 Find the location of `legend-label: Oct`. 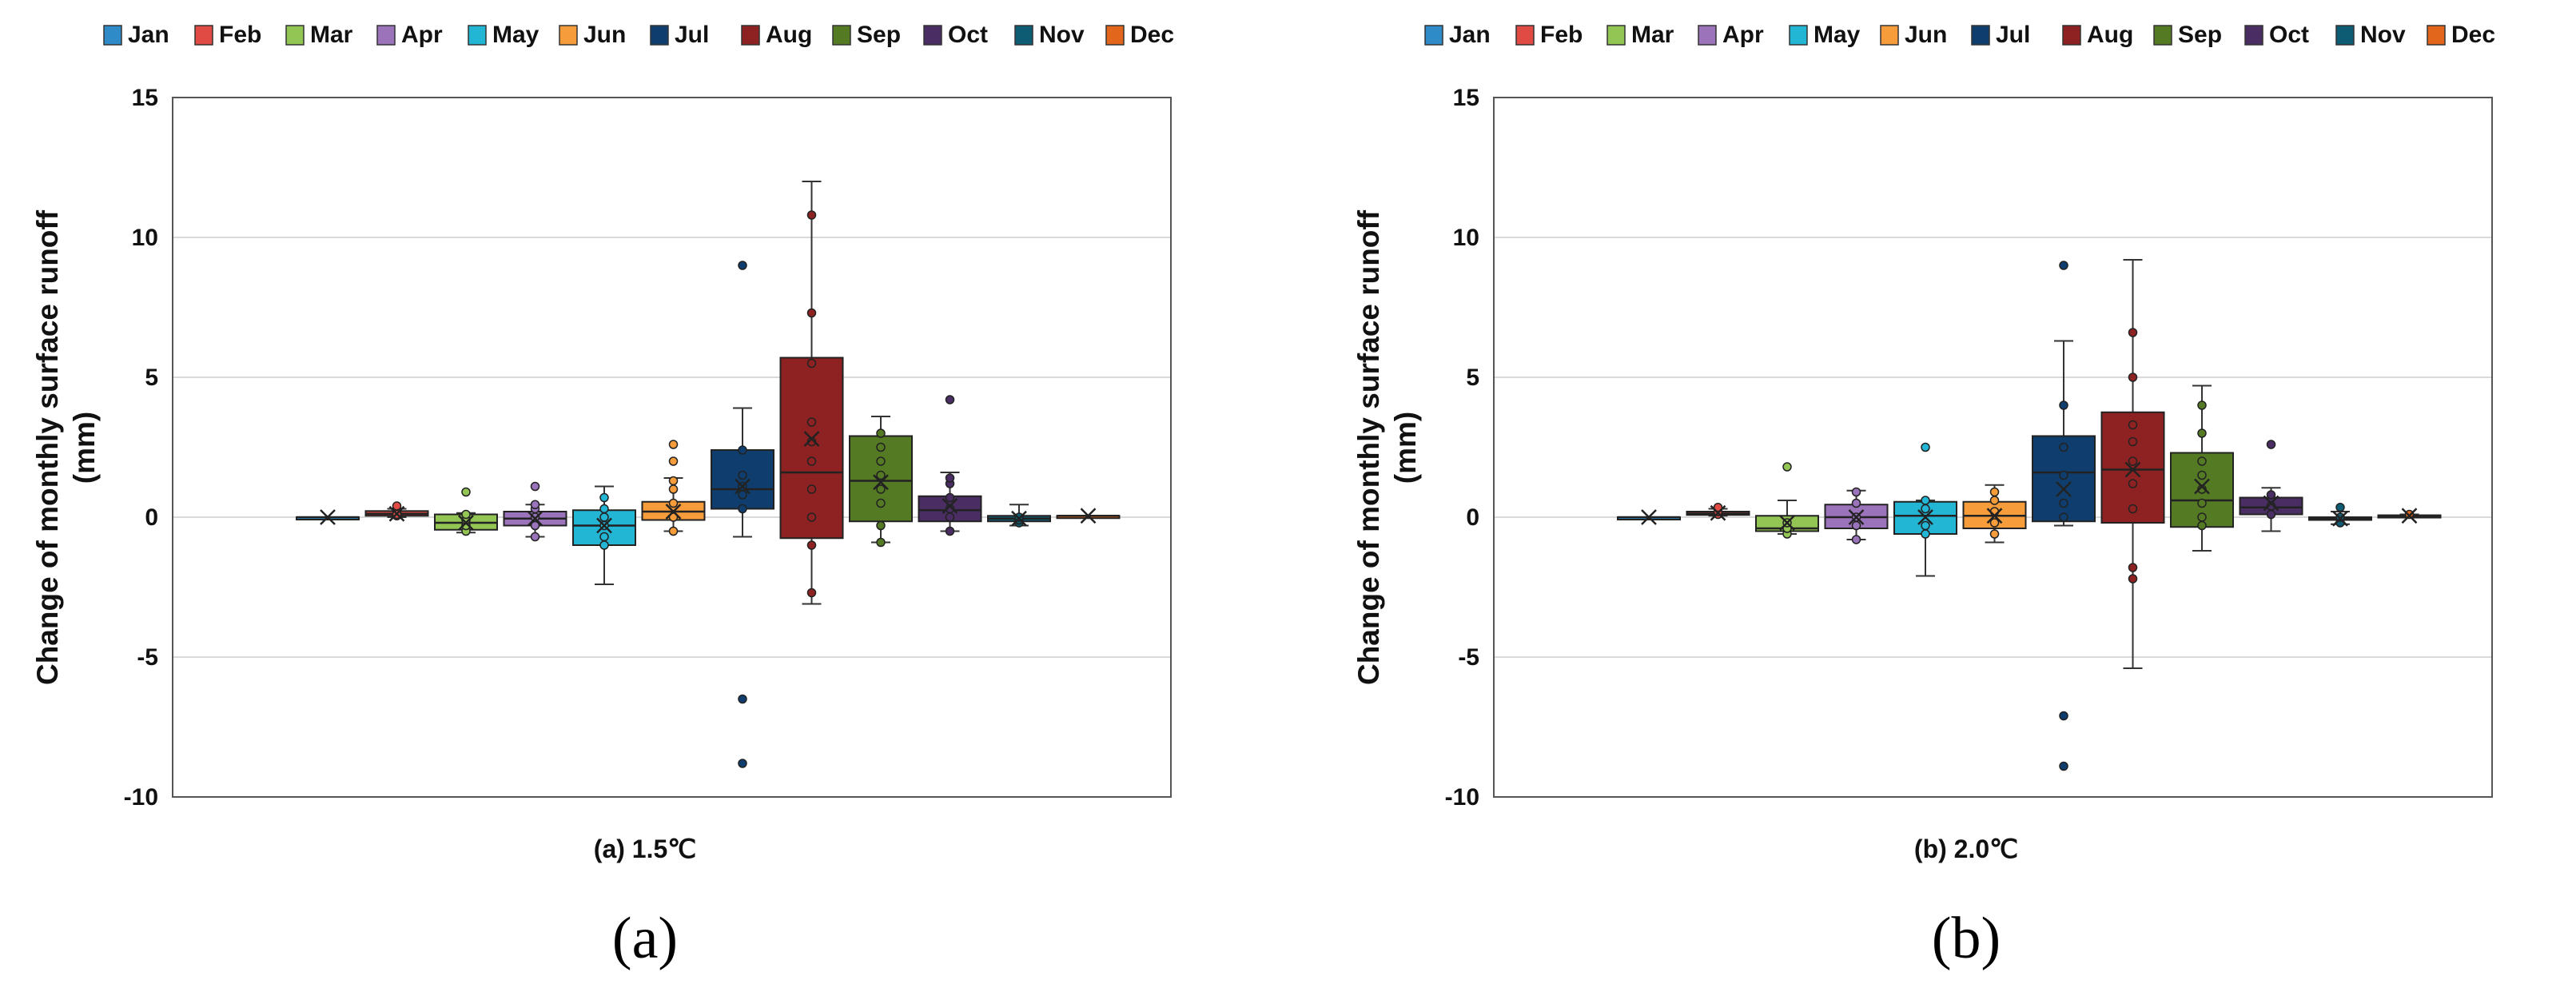

legend-label: Oct is located at coordinates (2289, 35).